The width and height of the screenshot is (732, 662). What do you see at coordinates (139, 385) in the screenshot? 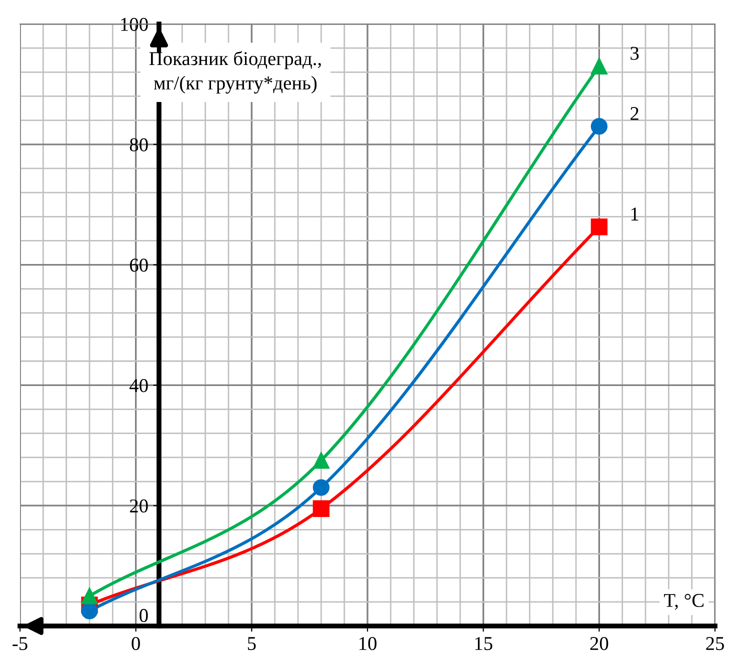
I see `y-tick-label: 40` at bounding box center [139, 385].